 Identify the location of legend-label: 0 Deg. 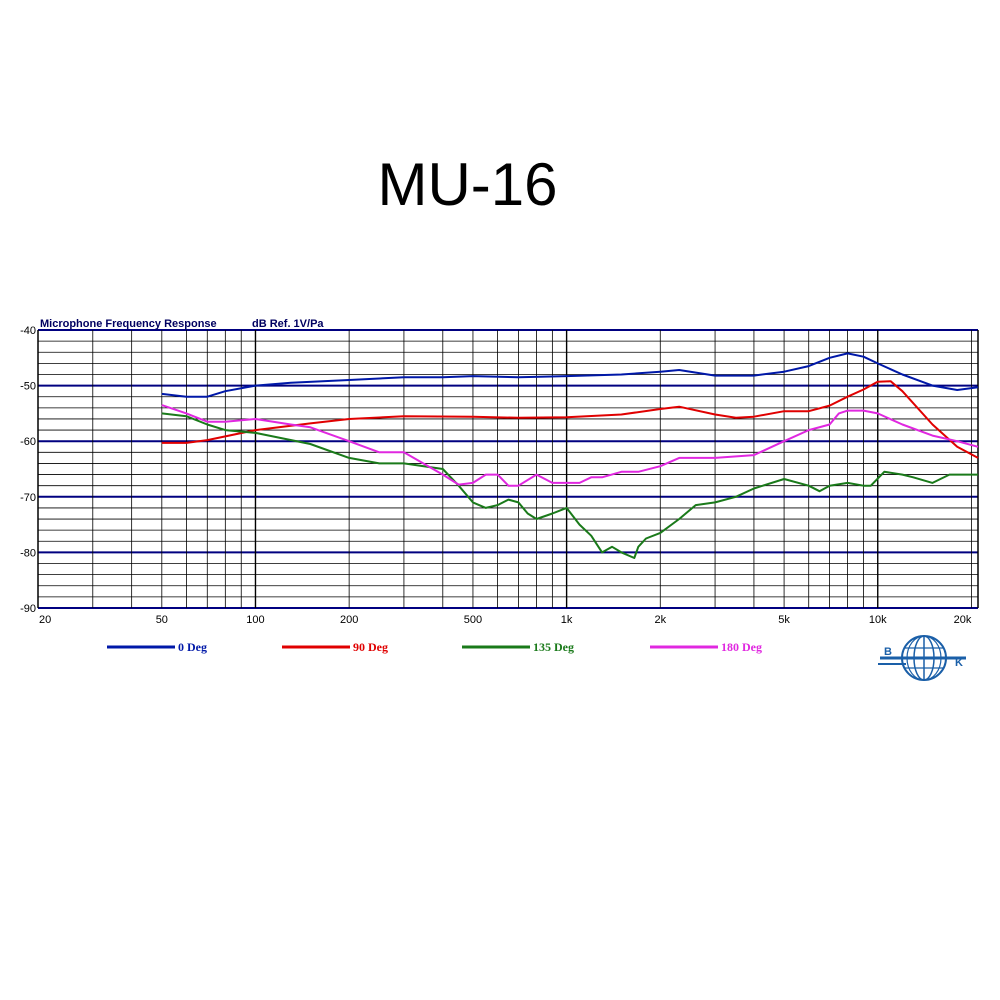
(192, 647).